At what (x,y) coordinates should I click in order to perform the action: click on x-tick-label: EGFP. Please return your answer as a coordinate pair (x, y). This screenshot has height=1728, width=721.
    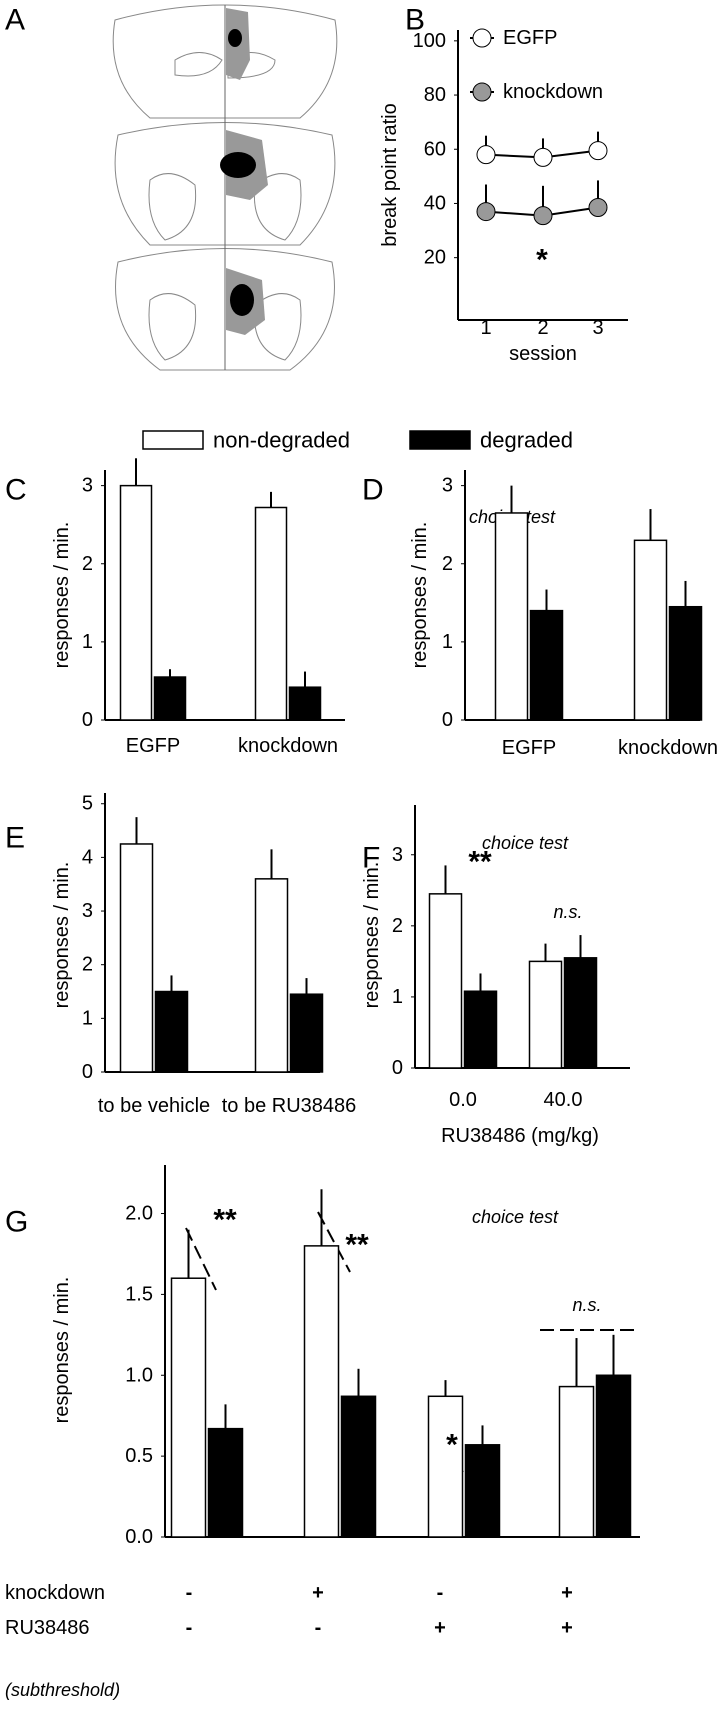
    Looking at the image, I should click on (153, 746).